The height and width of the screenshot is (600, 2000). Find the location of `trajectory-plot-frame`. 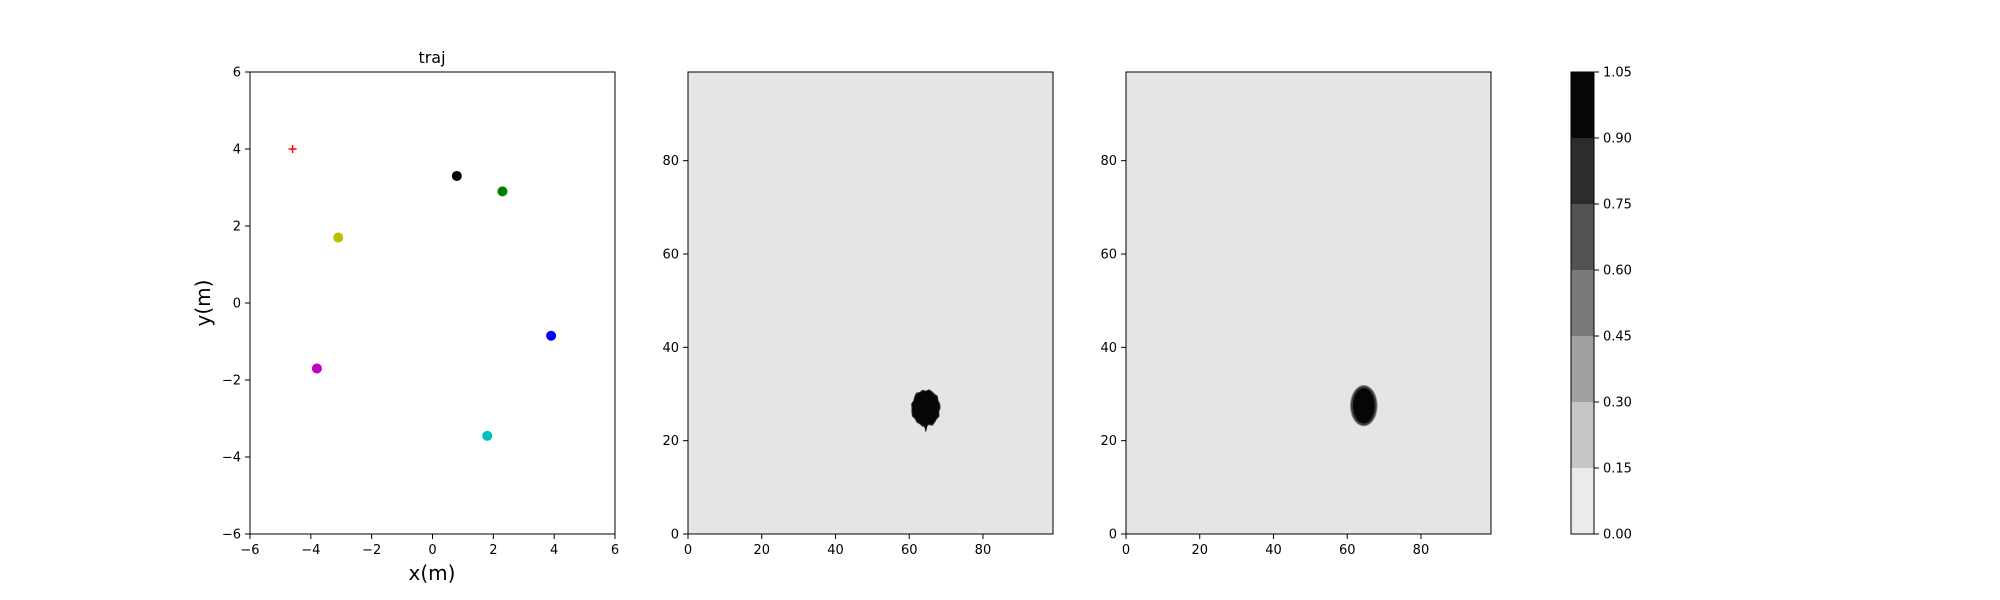

trajectory-plot-frame is located at coordinates (432, 303).